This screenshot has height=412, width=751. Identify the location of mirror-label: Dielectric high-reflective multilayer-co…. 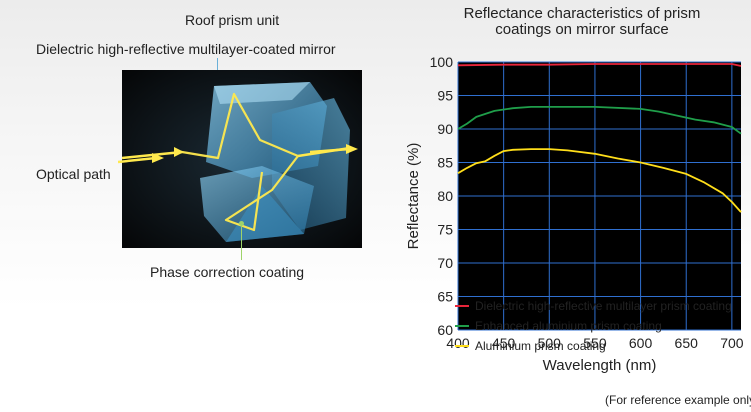
(186, 49).